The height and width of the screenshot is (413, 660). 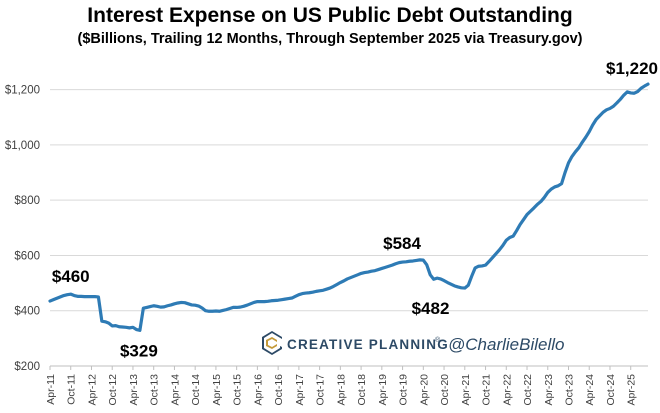 I want to click on y-tick-label: $1,000, so click(x=22, y=146).